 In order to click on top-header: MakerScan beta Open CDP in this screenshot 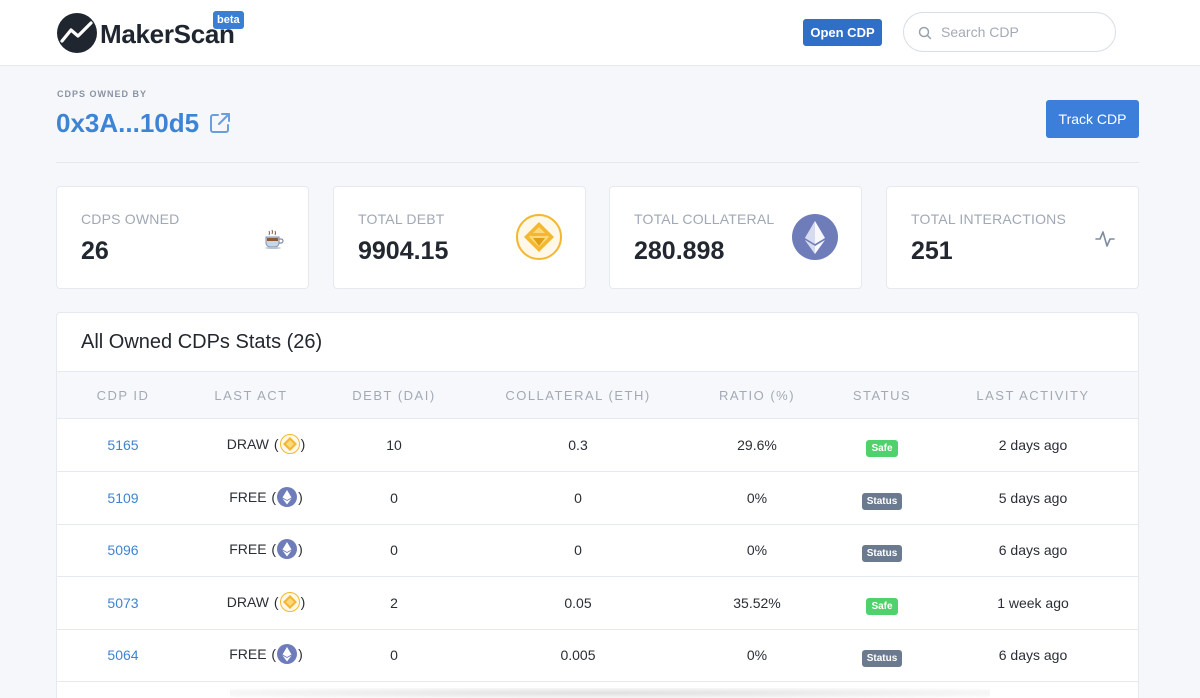, I will do `click(600, 33)`.